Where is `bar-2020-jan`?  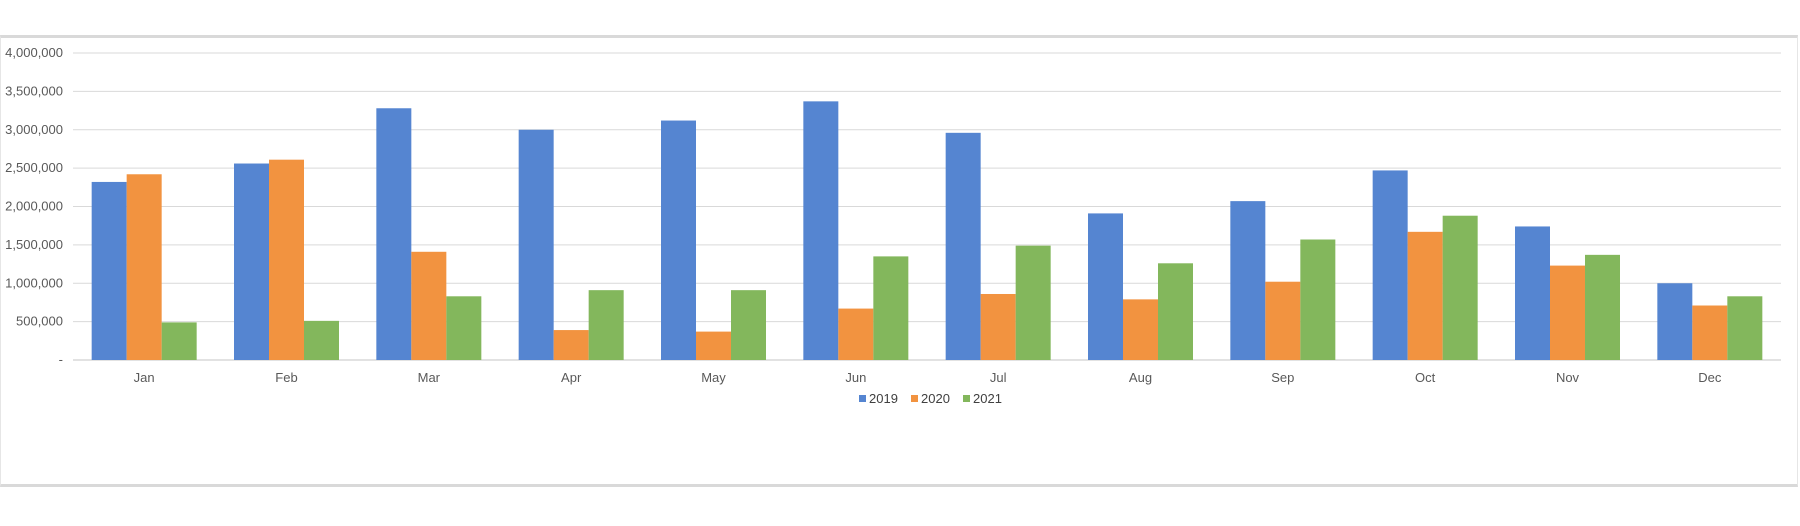 bar-2020-jan is located at coordinates (144, 267).